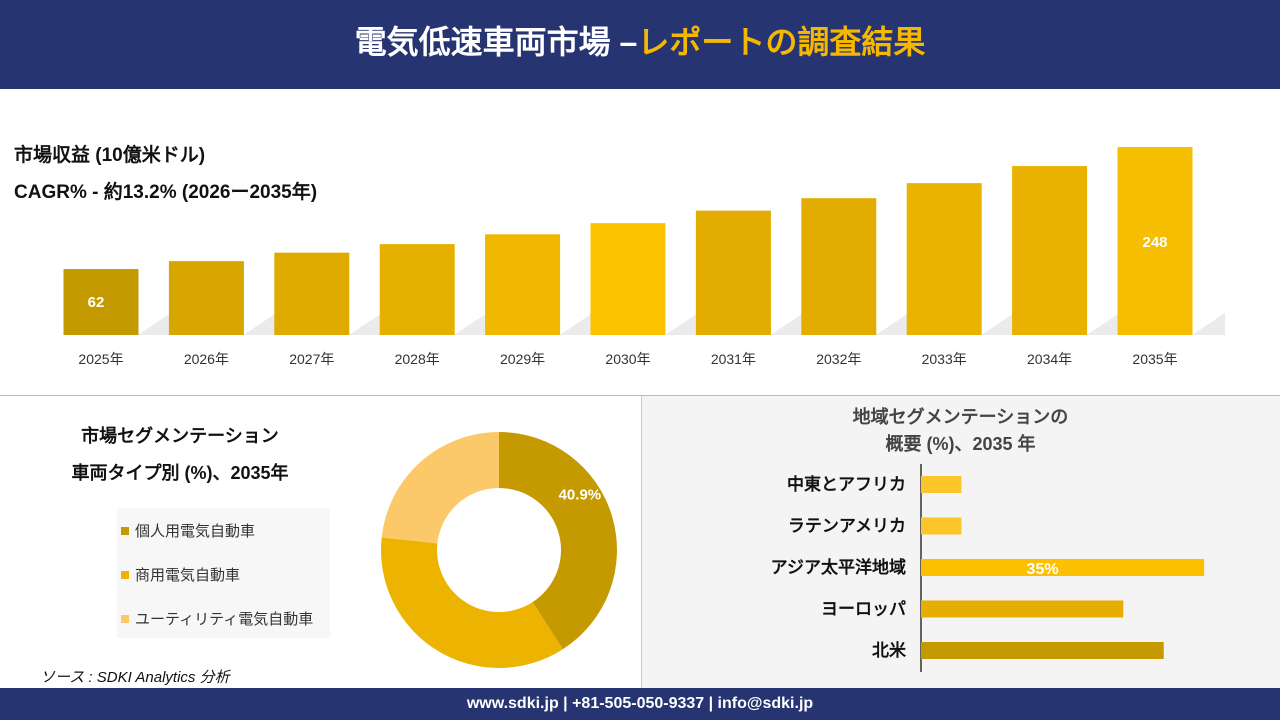  I want to click on segment-title-line1: 市場セグメンテーション, so click(180, 436).